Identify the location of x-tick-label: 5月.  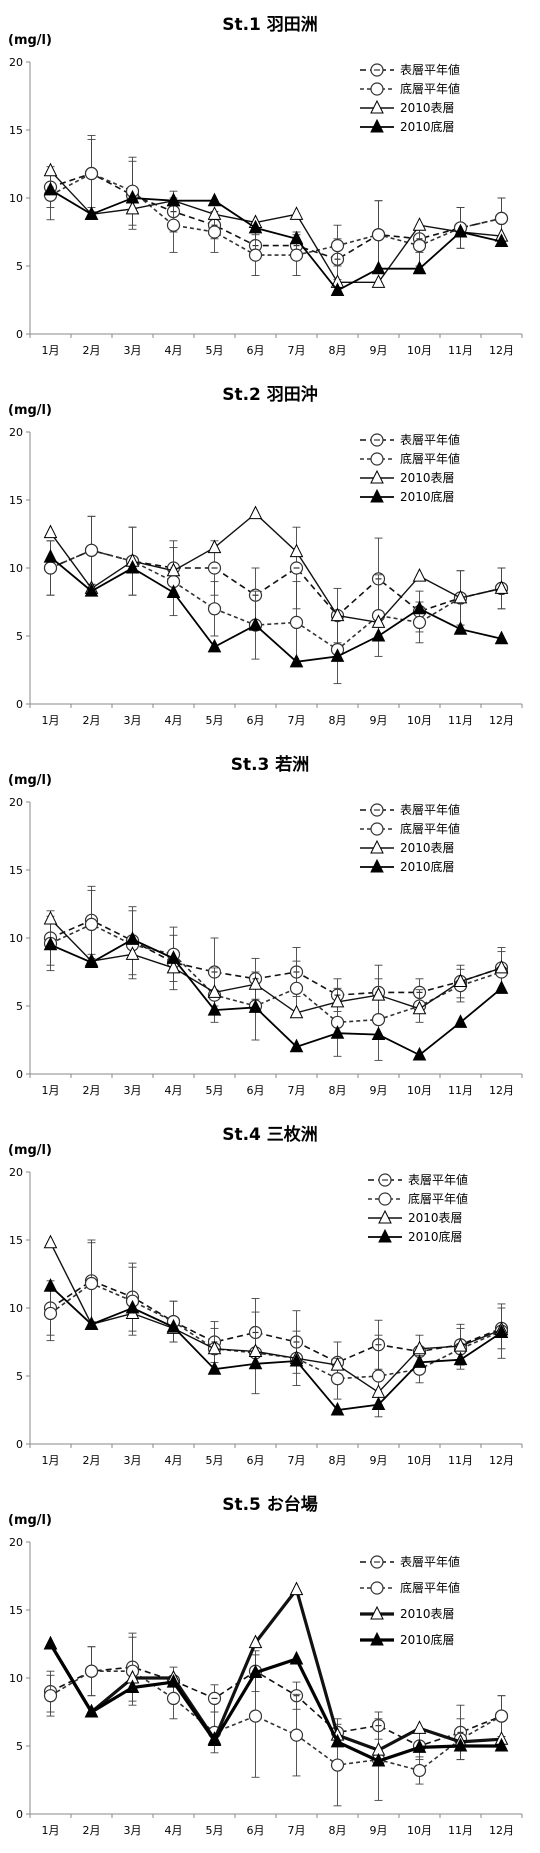
(215, 1090).